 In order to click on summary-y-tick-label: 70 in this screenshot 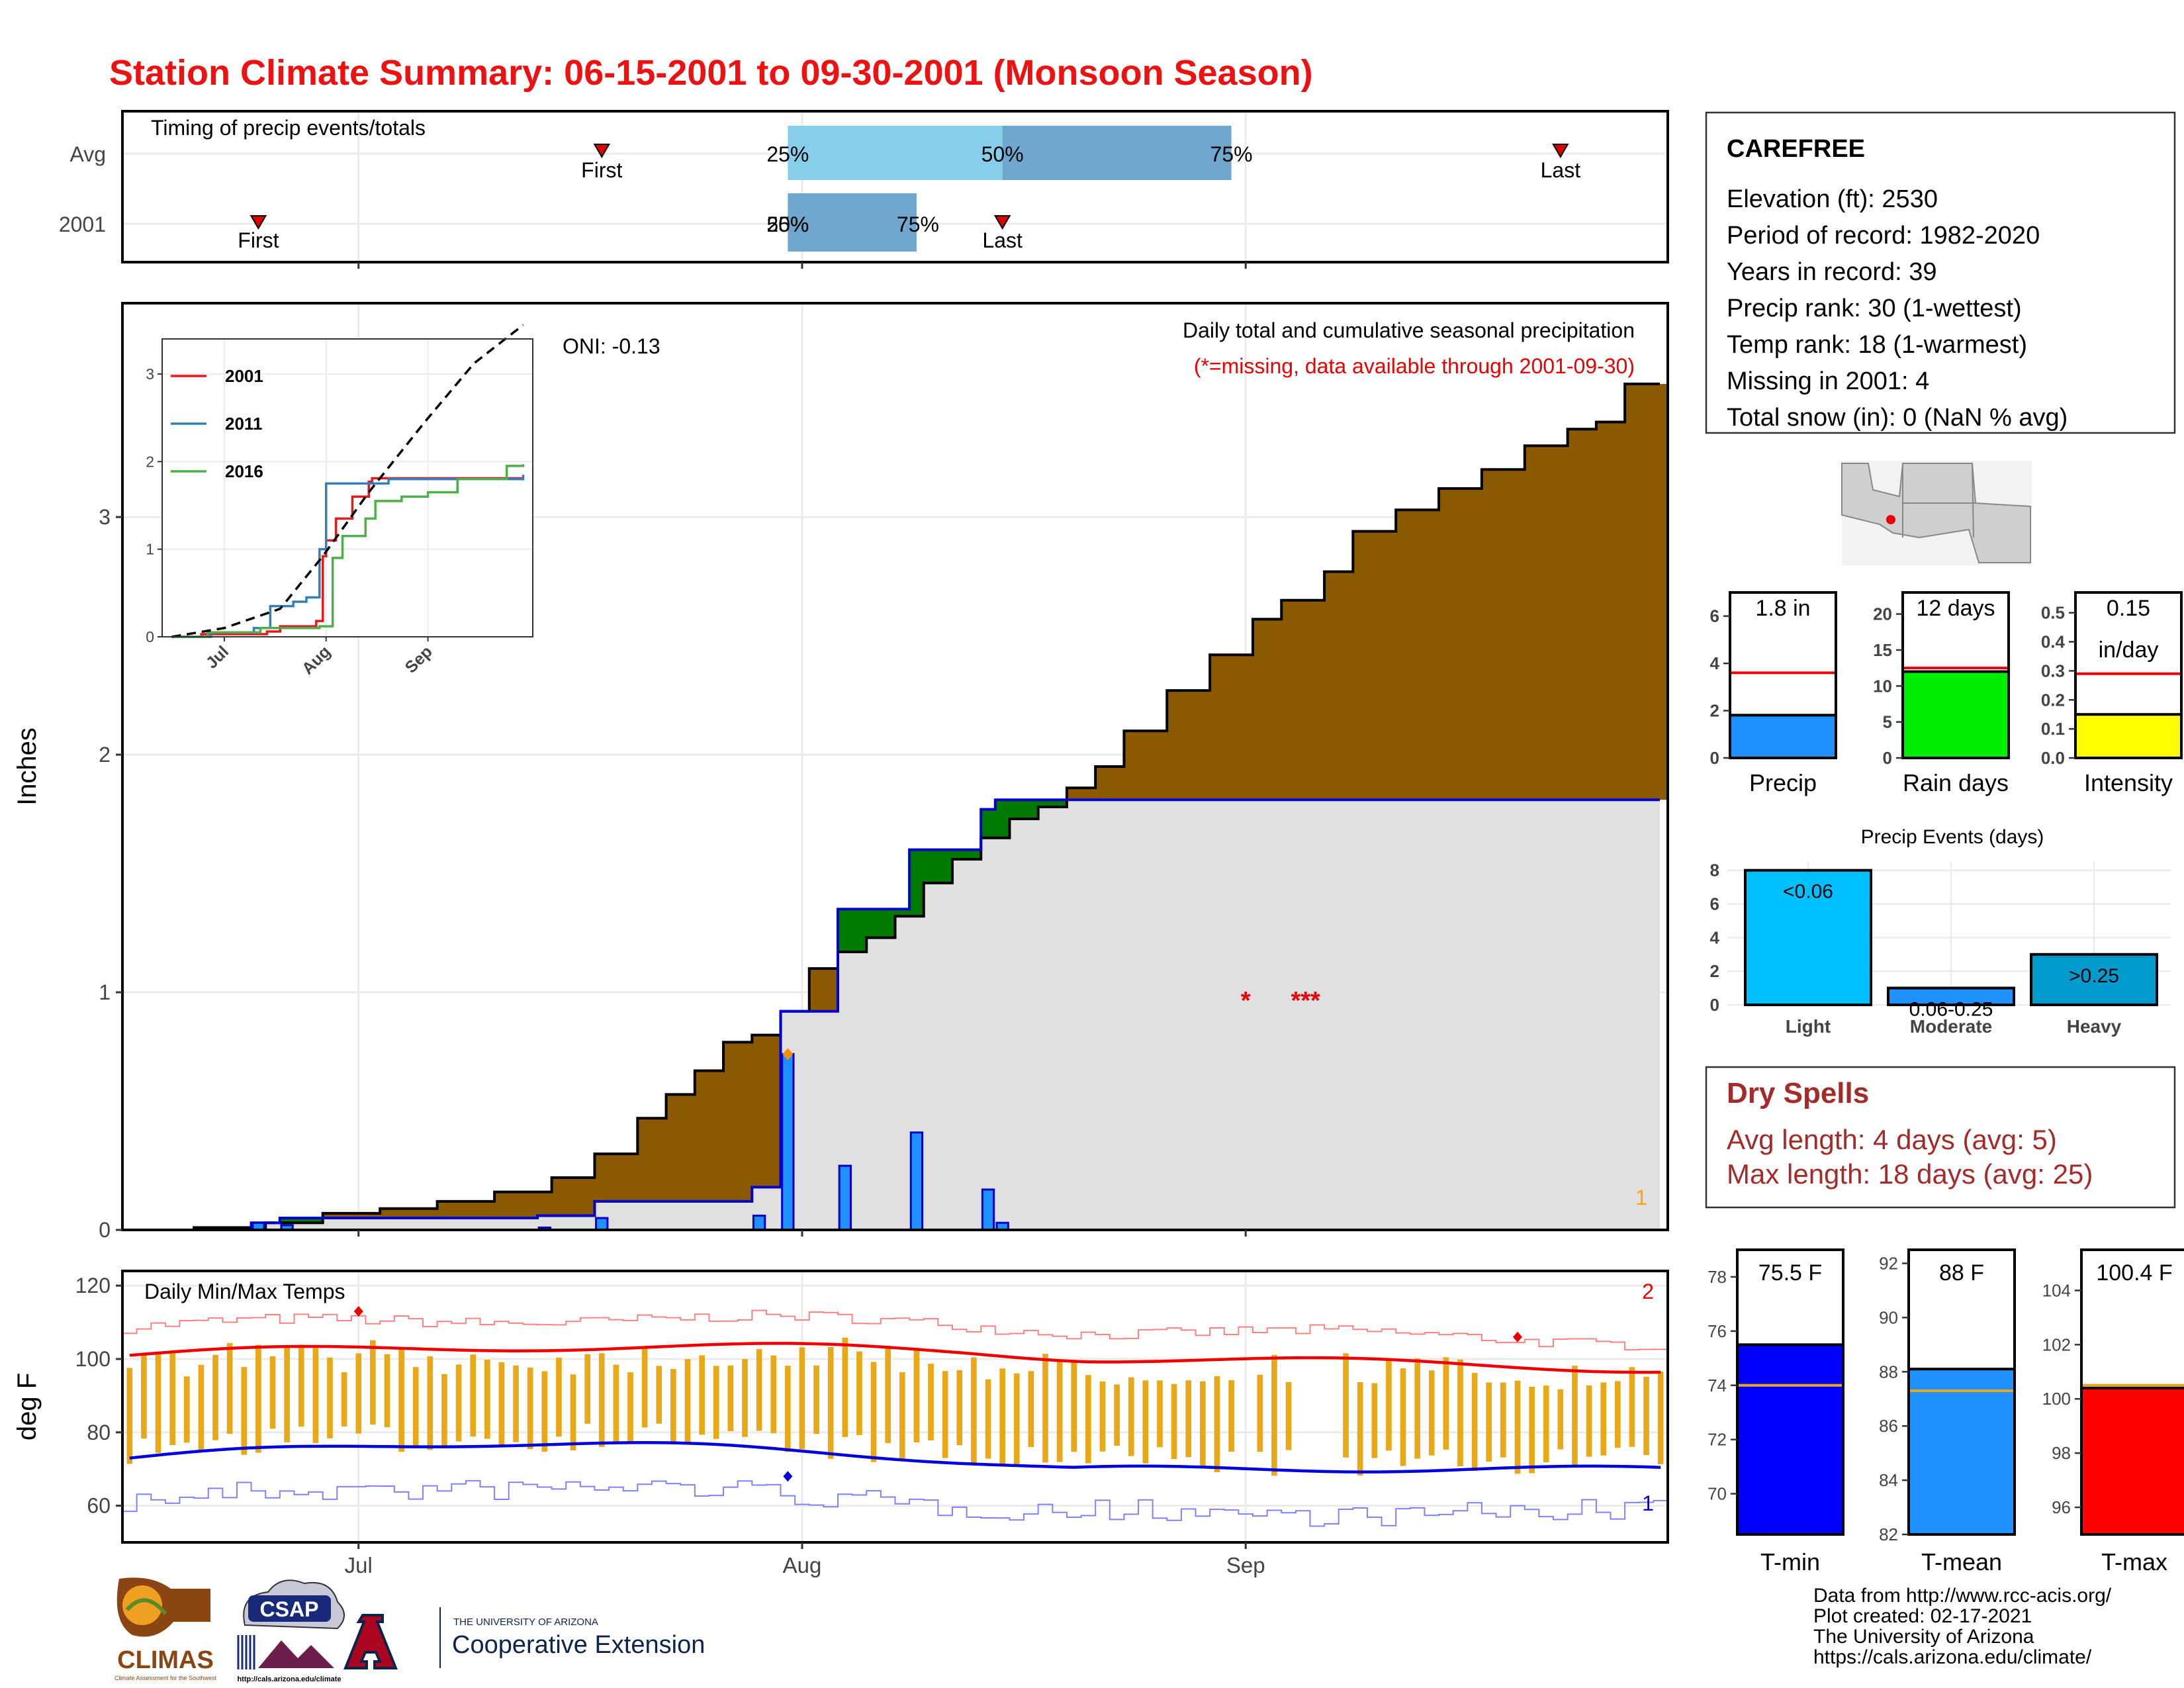, I will do `click(1717, 1494)`.